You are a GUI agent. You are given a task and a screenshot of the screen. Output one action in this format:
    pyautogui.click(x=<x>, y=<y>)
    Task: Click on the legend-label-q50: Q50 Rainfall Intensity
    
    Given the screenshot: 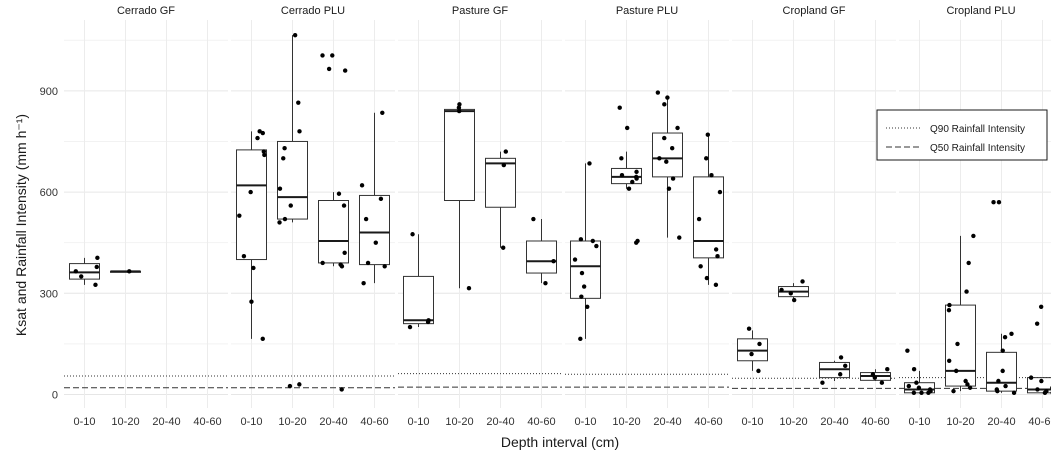 What is the action you would take?
    pyautogui.click(x=977, y=148)
    